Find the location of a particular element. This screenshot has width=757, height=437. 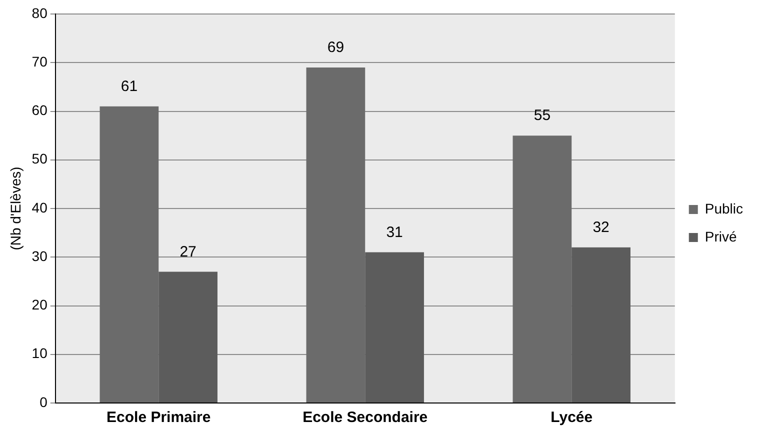

y-tick-label: 0 is located at coordinates (44, 402).